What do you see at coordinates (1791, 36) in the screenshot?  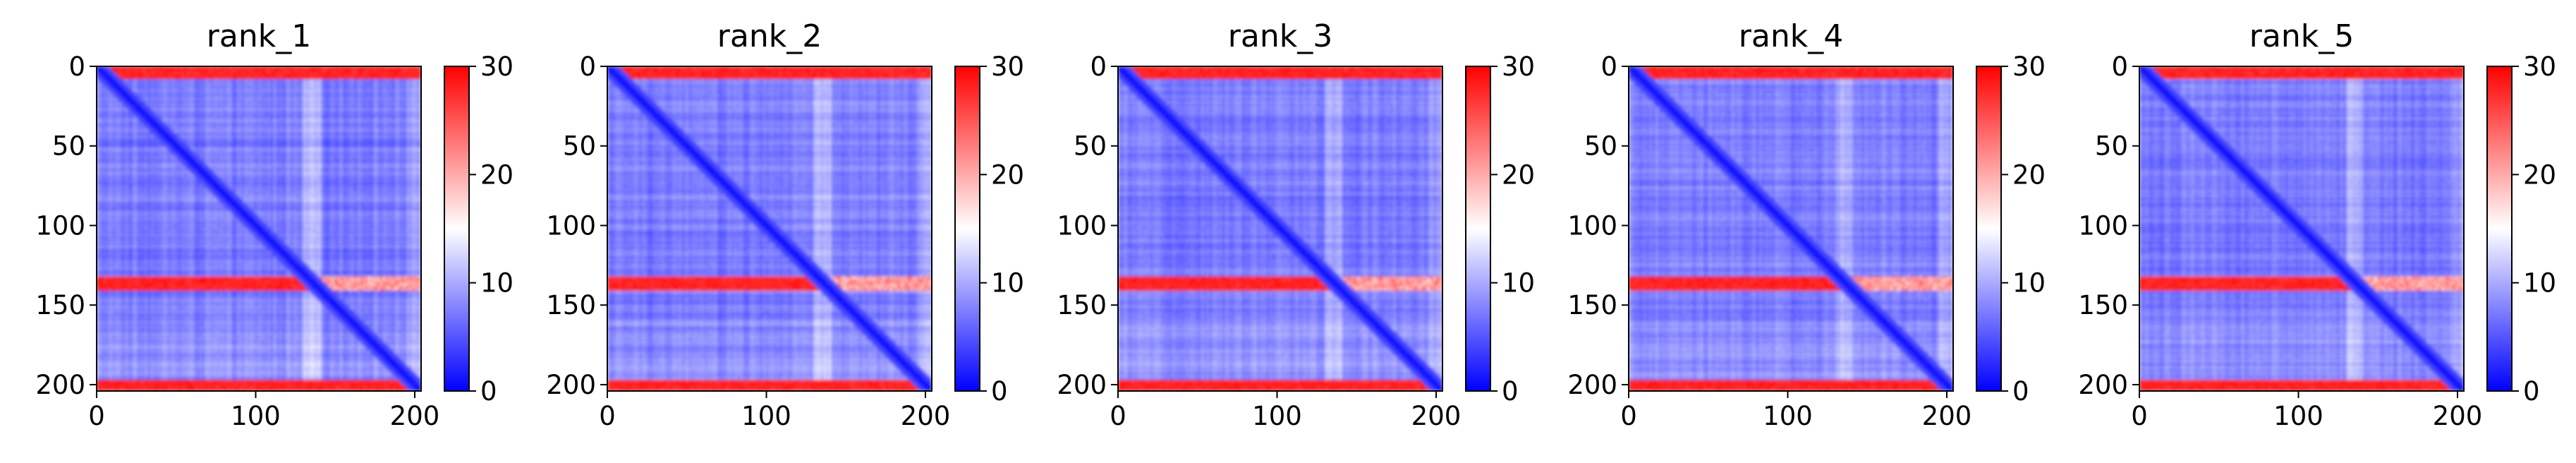 I see `panel-title: rank_4` at bounding box center [1791, 36].